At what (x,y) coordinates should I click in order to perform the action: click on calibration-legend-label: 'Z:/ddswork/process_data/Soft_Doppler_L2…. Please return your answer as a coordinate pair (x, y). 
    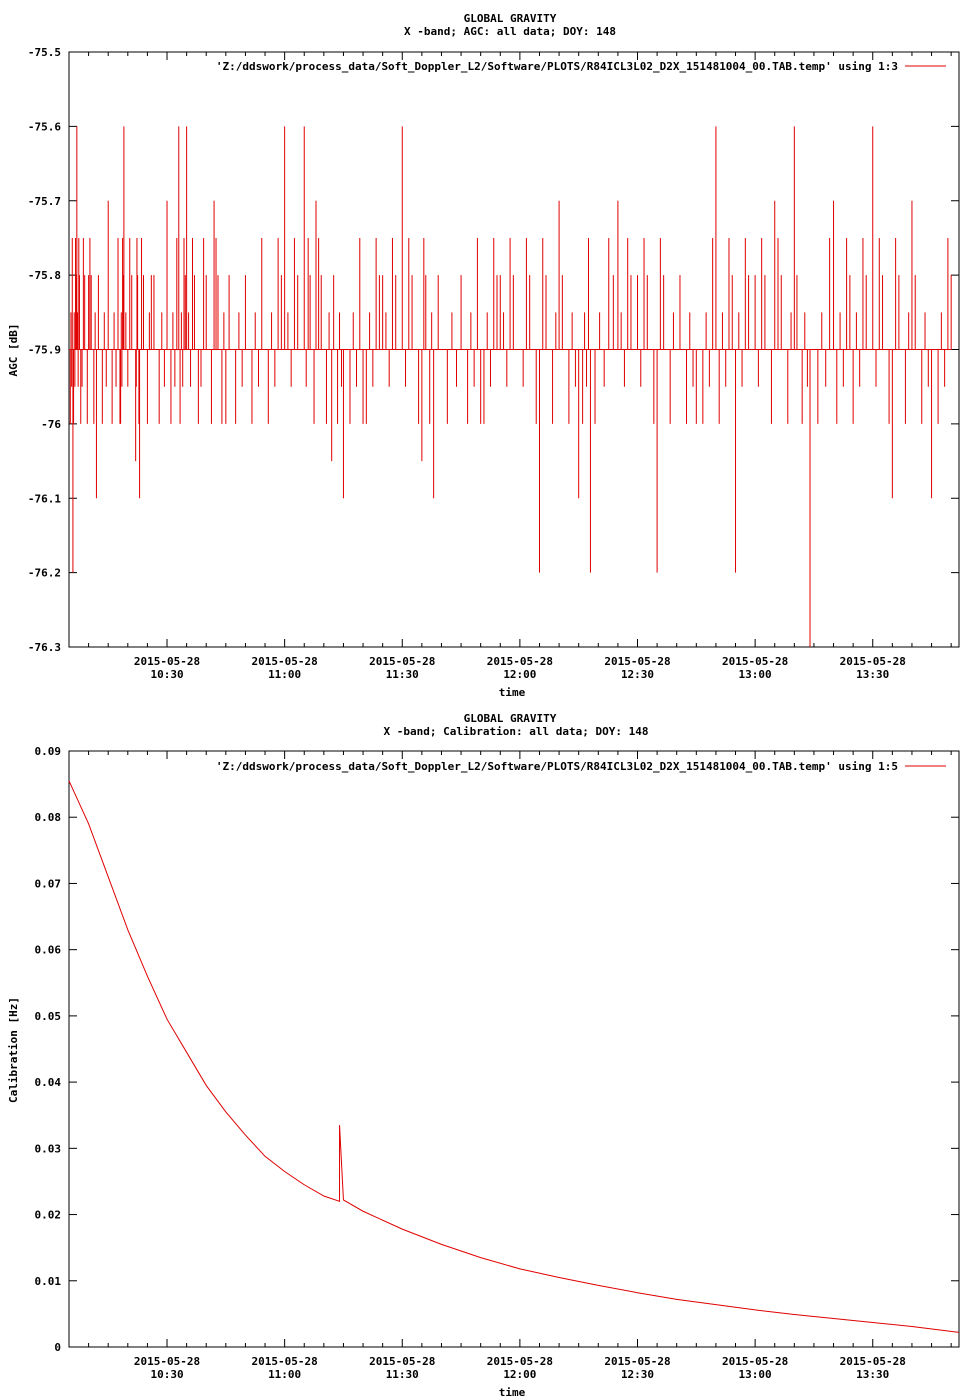
    Looking at the image, I should click on (557, 766).